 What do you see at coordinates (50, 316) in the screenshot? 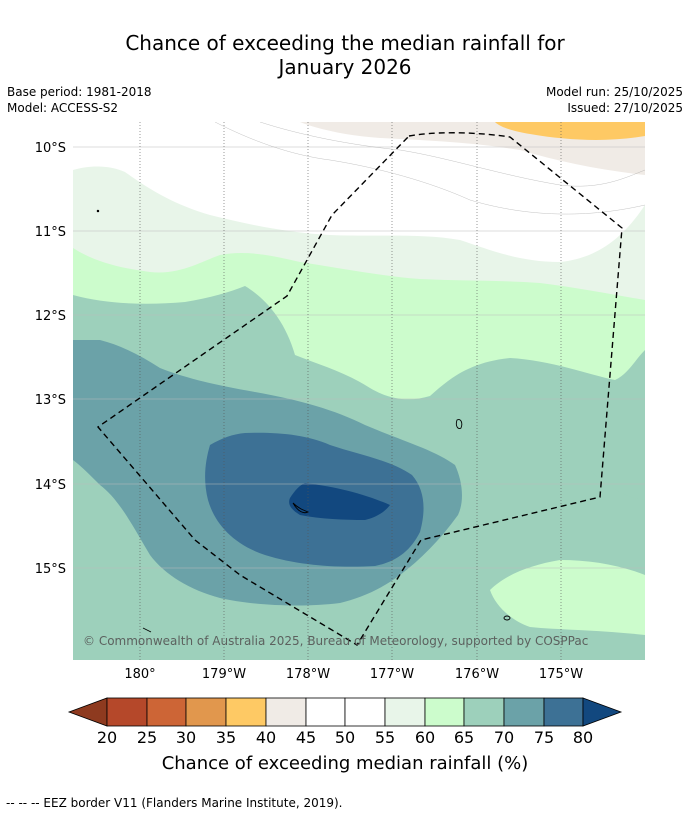
I see `lat-label: 12°S` at bounding box center [50, 316].